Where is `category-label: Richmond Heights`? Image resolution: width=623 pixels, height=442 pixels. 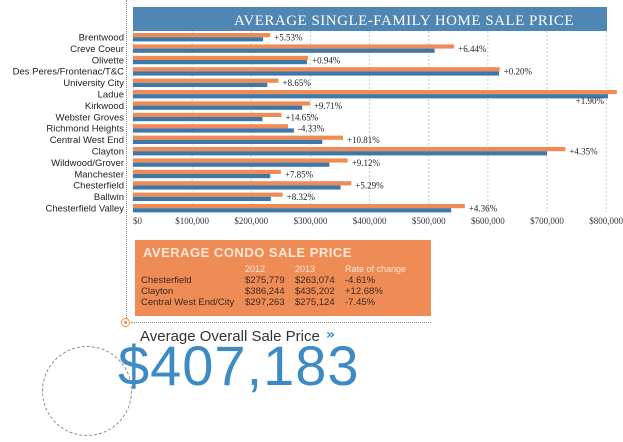
category-label: Richmond Heights is located at coordinates (85, 129).